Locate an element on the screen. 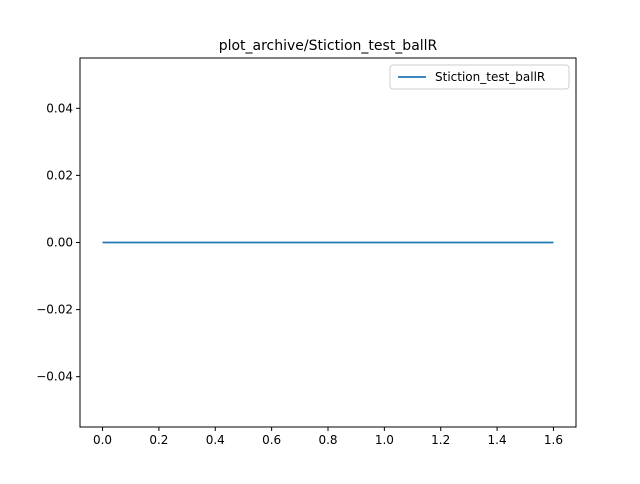 The image size is (640, 484). x-axis: 0.0 0.2 0.4 0.6 0.8 1.0 1.2 1.4 1.6 is located at coordinates (328, 437).